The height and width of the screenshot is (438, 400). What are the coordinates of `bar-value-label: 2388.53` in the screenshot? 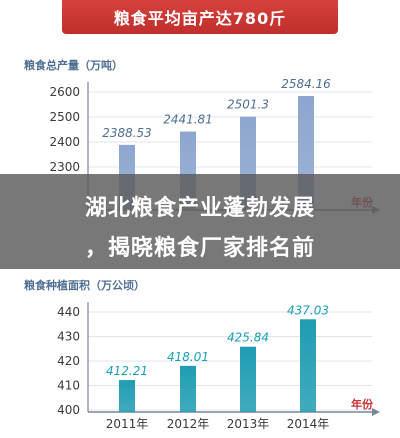 It's located at (127, 133).